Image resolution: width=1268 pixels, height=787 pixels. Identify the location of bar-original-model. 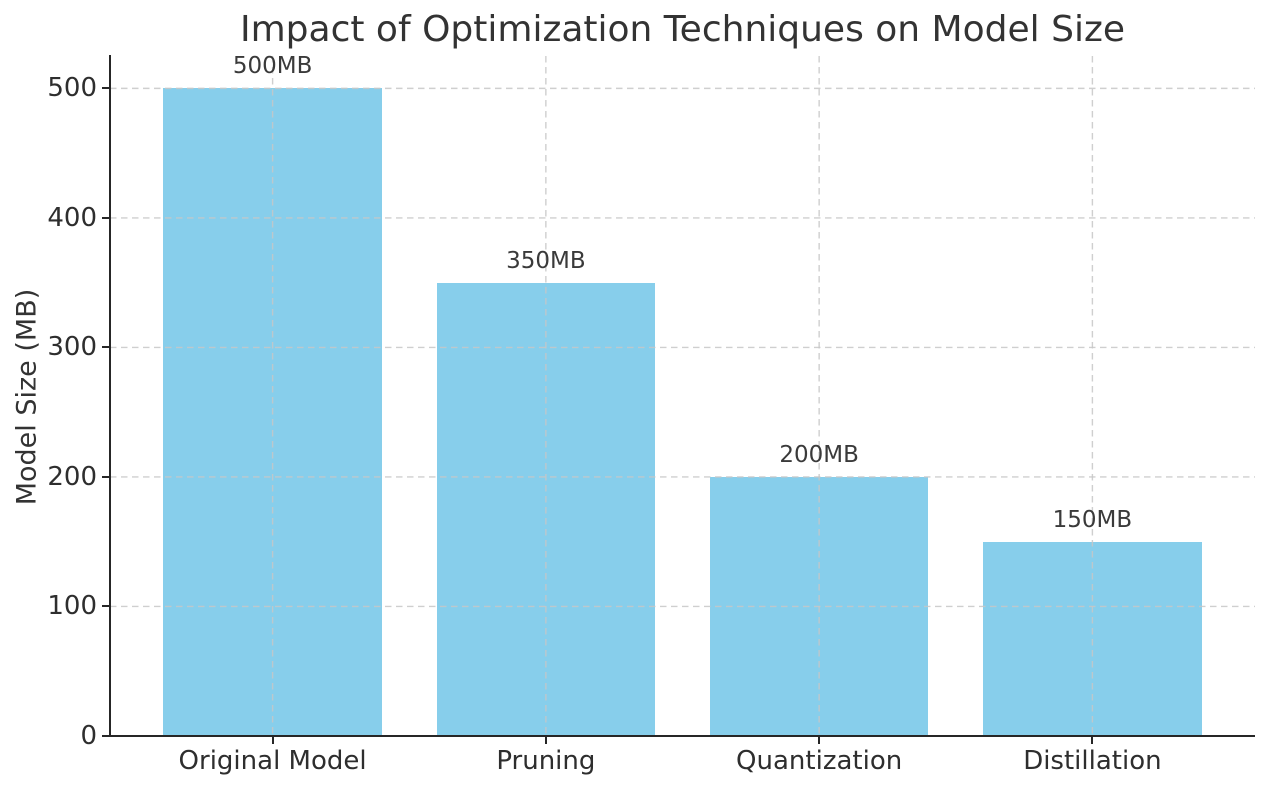
(272, 412).